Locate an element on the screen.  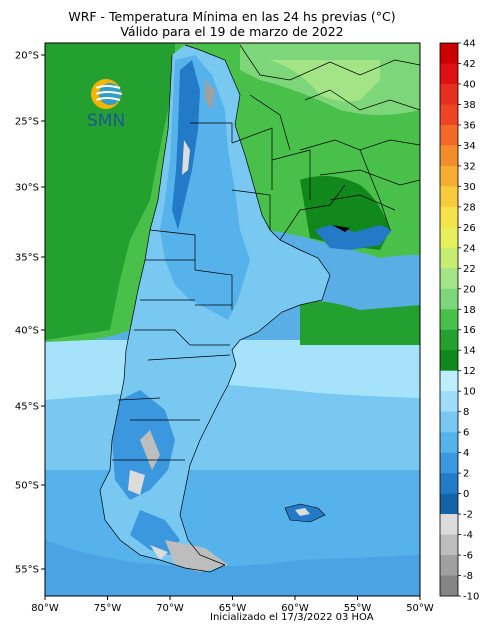
lat-tick-label: 40°S is located at coordinates (27, 331).